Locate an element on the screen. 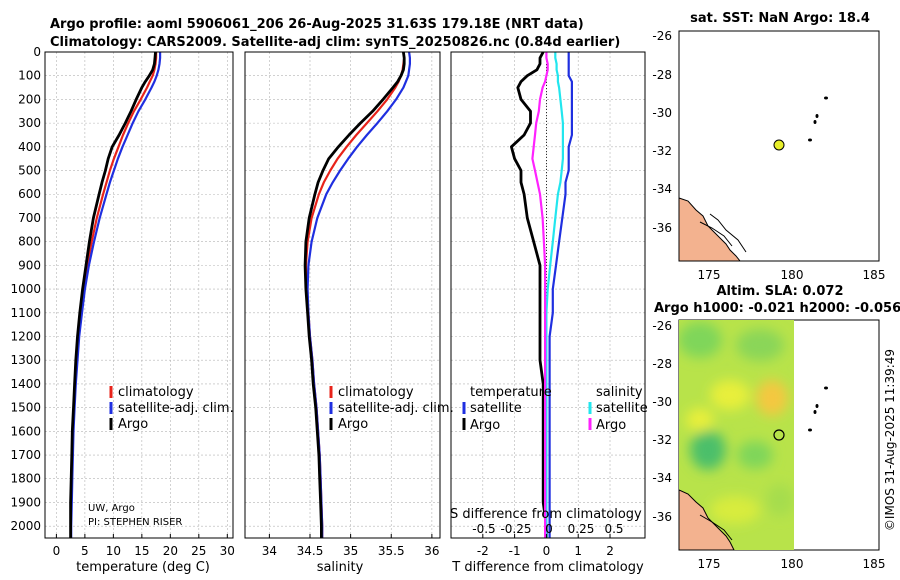 Image resolution: width=900 pixels, height=580 pixels. sla-map: -26 -28 -30 -32 -34 -36 175 180 185 is located at coordinates (768, 445).